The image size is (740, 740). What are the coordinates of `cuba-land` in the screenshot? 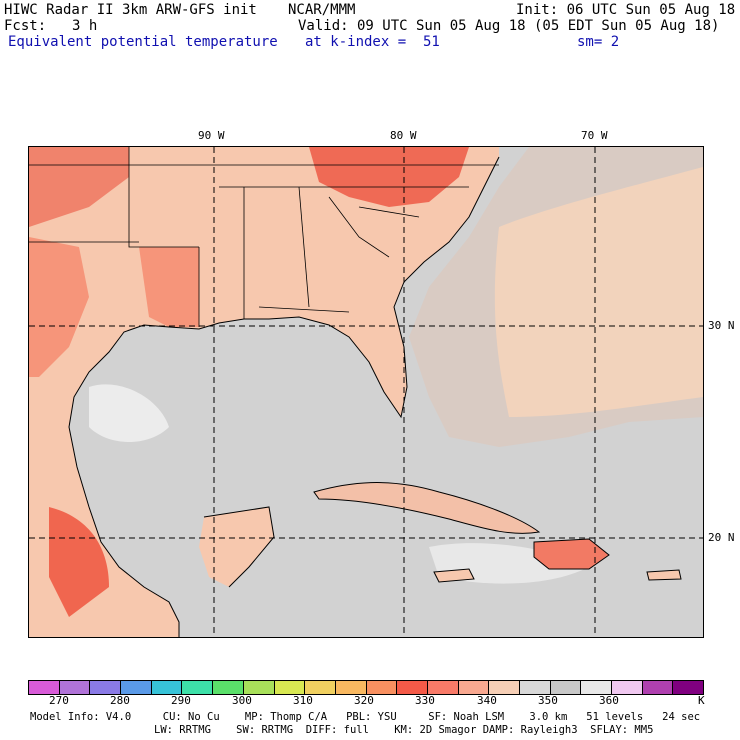 It's located at (427, 508).